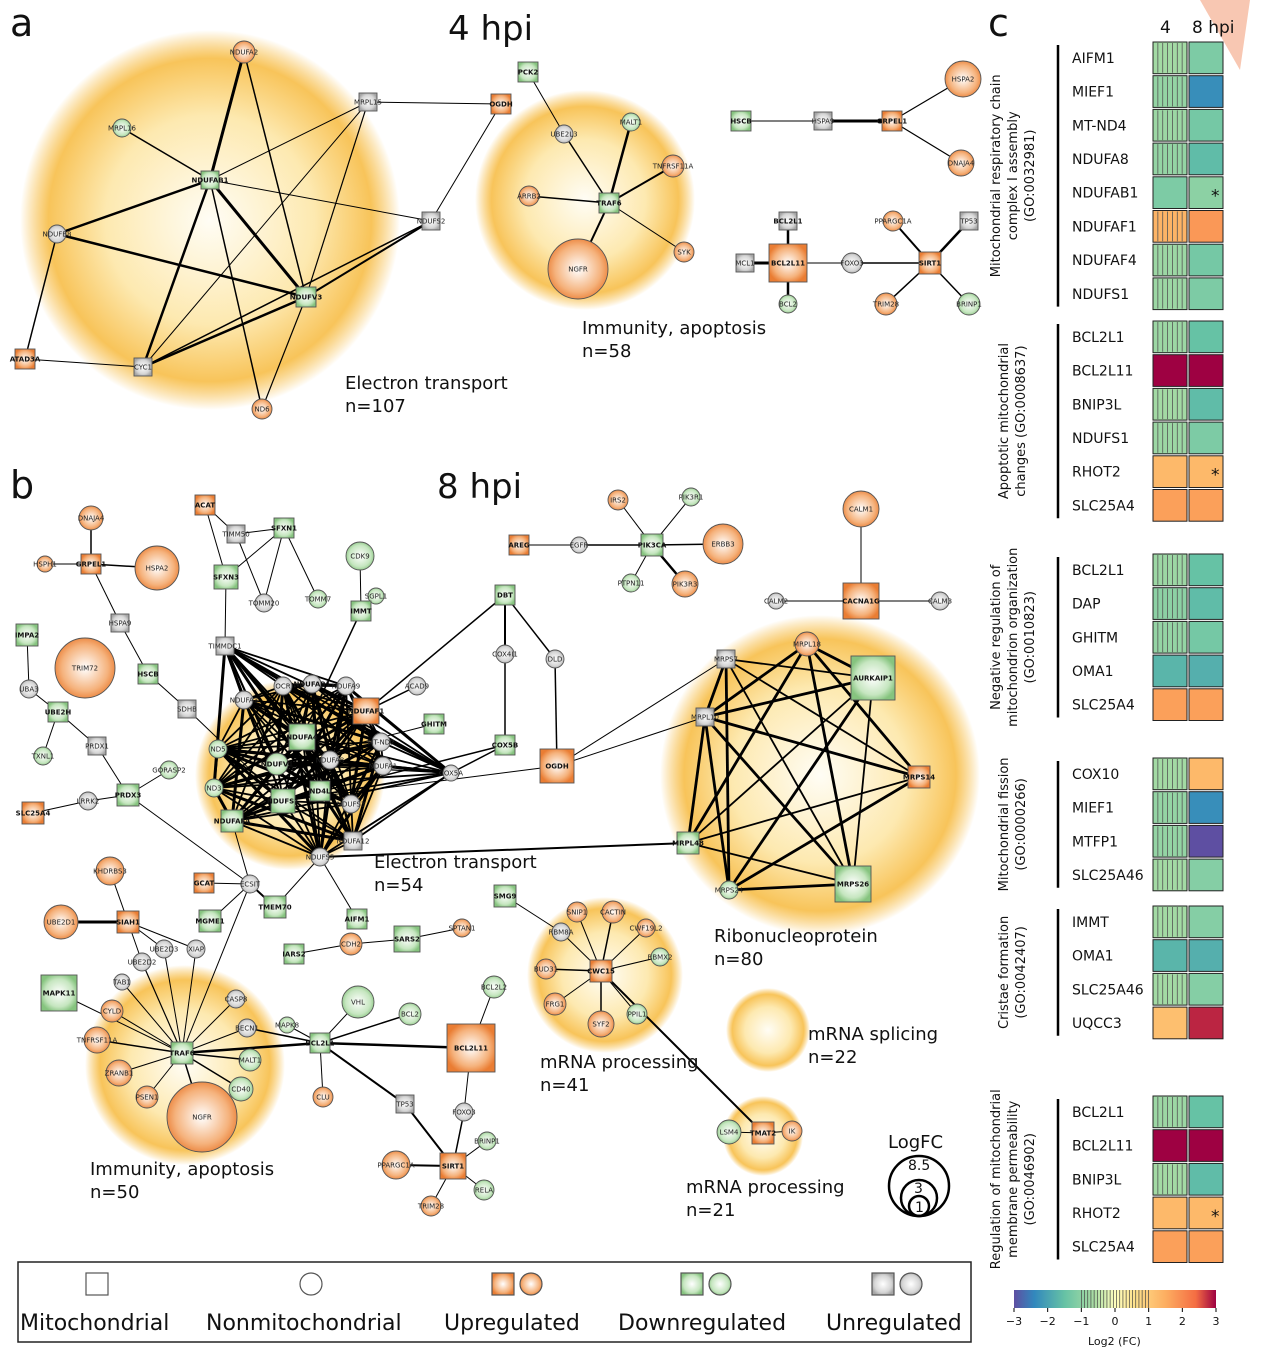 Image resolution: width=1262 pixels, height=1350 pixels. Describe the element at coordinates (431, 221) in the screenshot. I see `node-4hpi-ndufs2: NDUFS2` at that location.